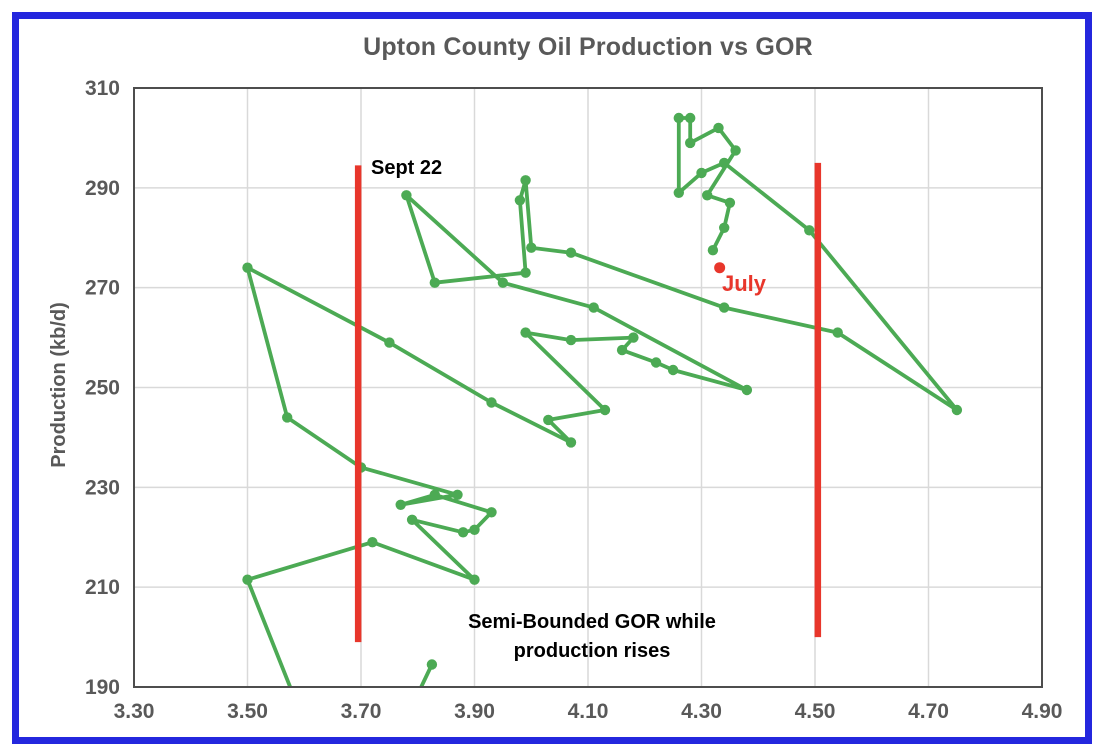 The height and width of the screenshot is (756, 1104). What do you see at coordinates (588, 47) in the screenshot?
I see `chart-title: Upton County Oil Production vs GOR` at bounding box center [588, 47].